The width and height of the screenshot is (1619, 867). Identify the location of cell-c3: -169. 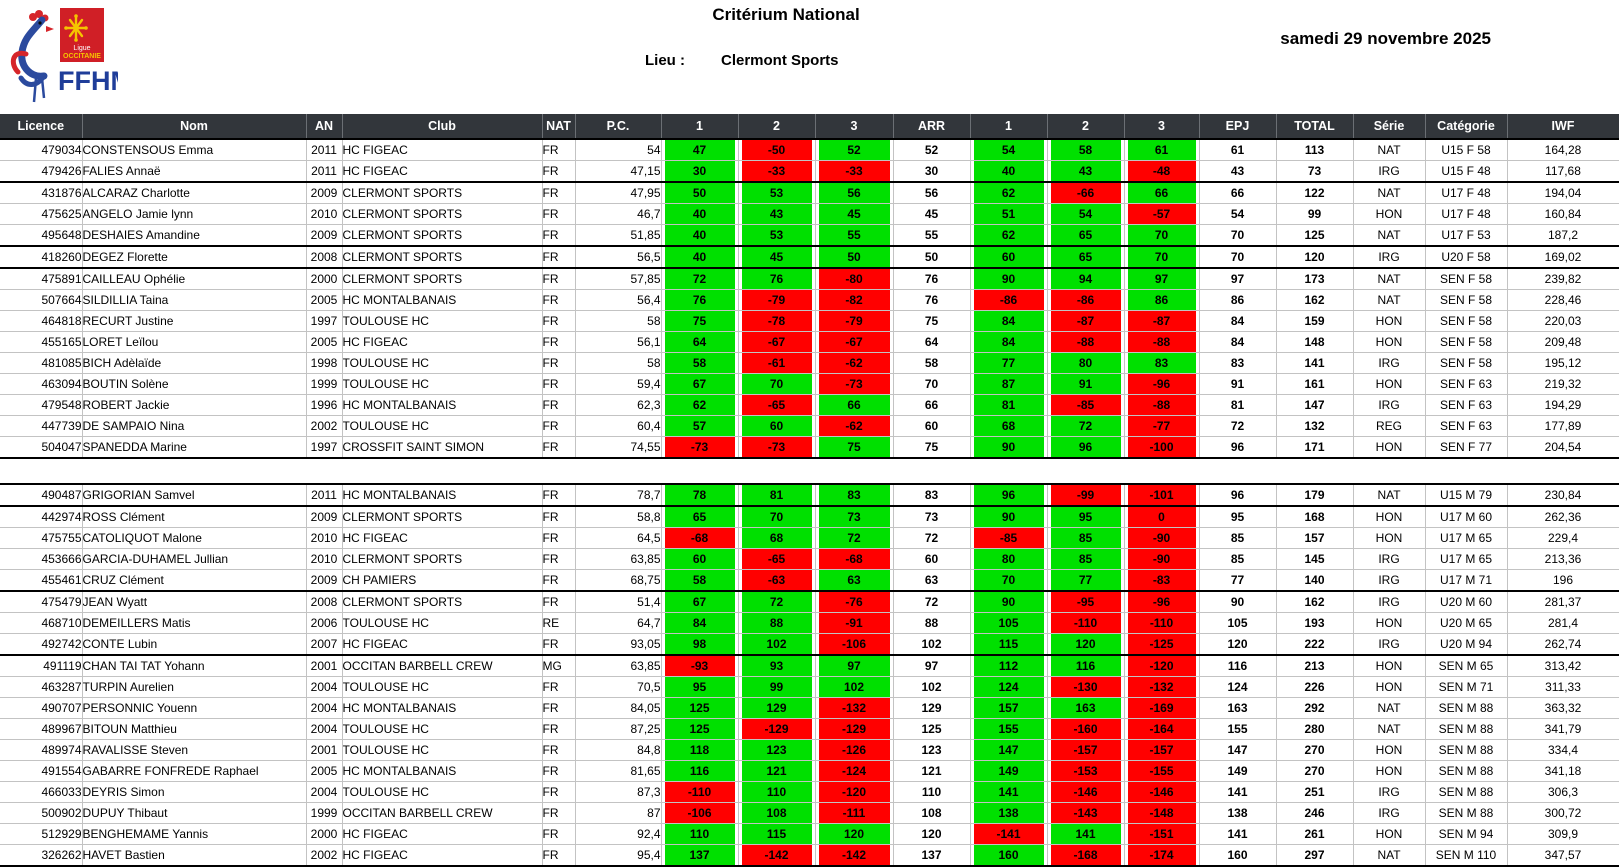
(1162, 708).